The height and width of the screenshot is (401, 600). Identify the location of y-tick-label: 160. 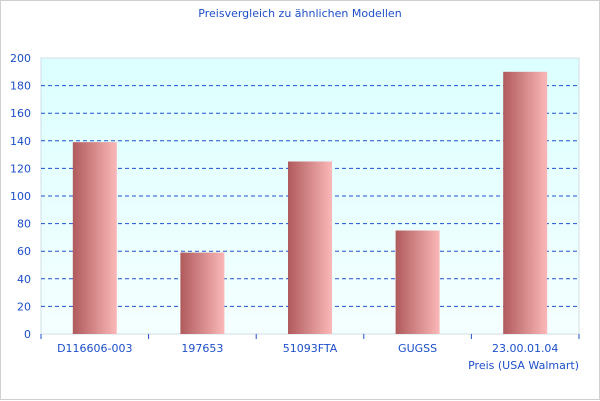
(20, 113).